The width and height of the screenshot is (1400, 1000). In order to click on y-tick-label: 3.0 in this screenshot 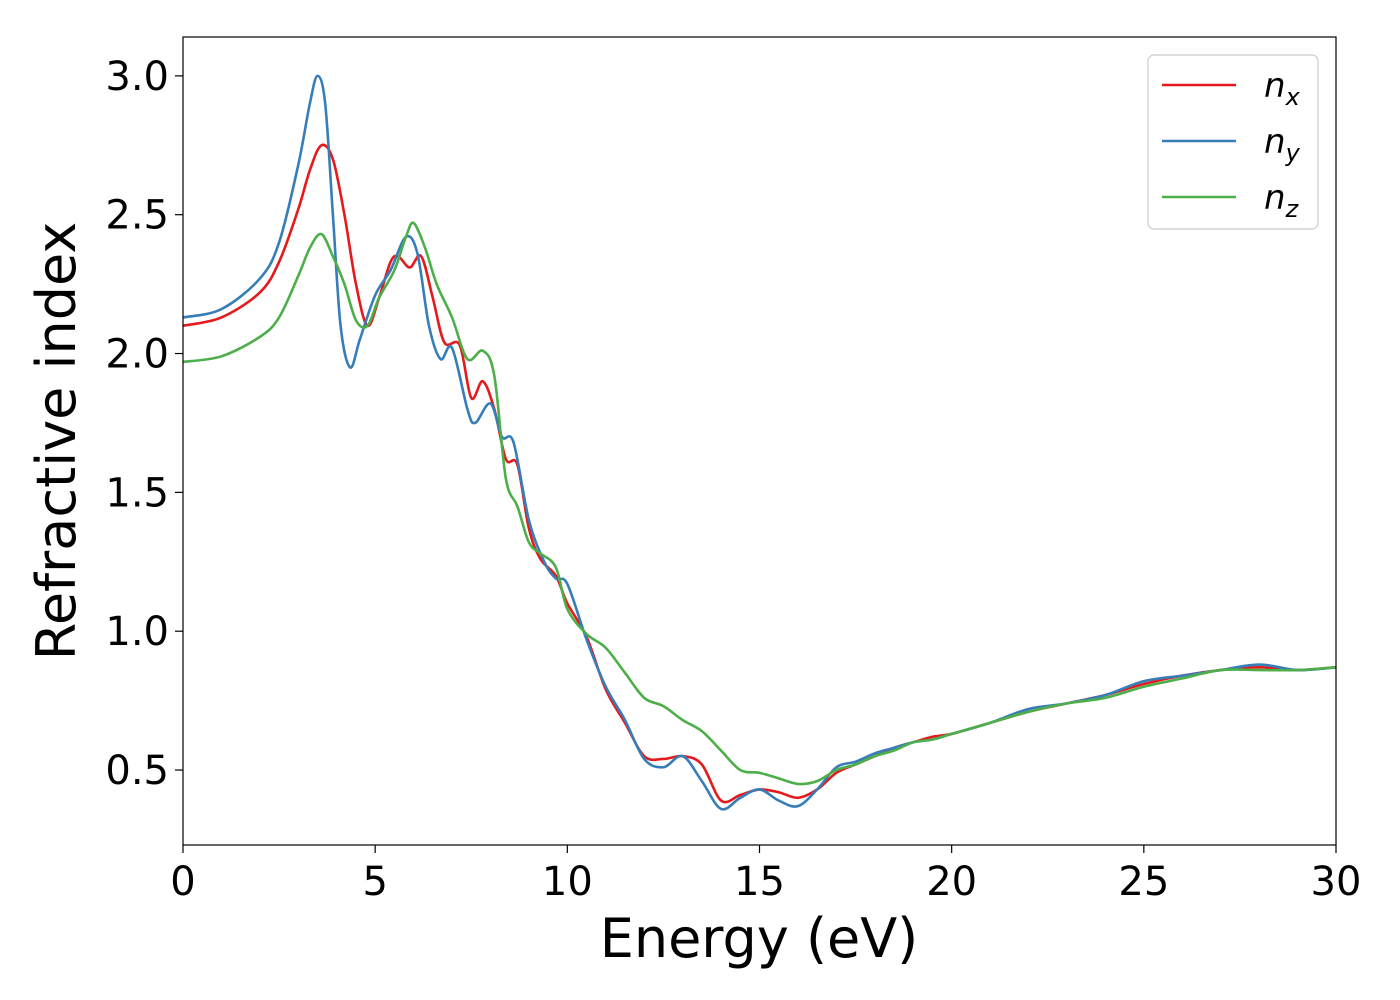, I will do `click(137, 77)`.